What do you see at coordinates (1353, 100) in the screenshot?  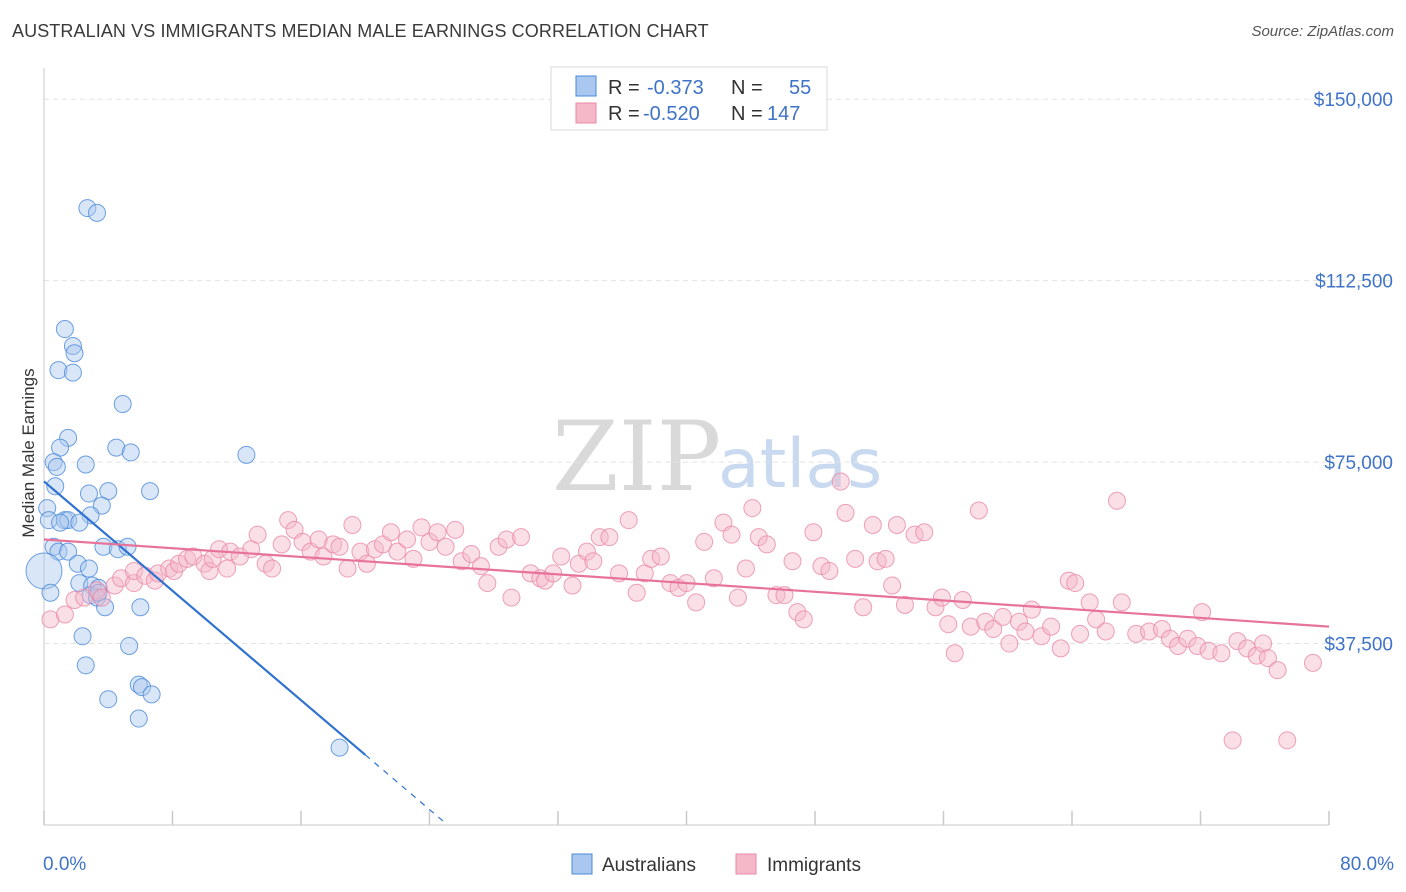 I see `y-tick-label: $150,000` at bounding box center [1353, 100].